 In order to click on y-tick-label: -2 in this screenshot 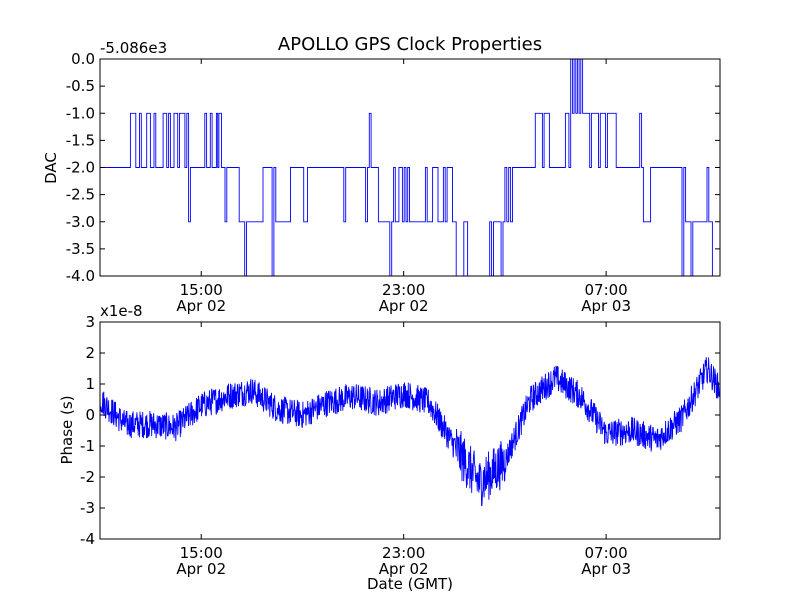, I will do `click(87, 477)`.